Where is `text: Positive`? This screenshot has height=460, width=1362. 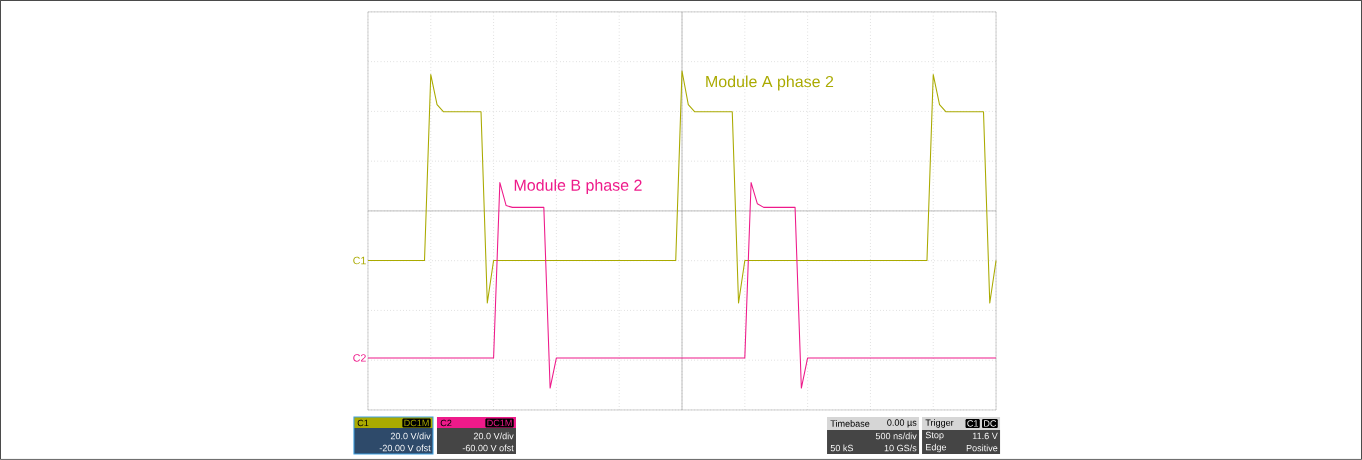
text: Positive is located at coordinates (982, 448).